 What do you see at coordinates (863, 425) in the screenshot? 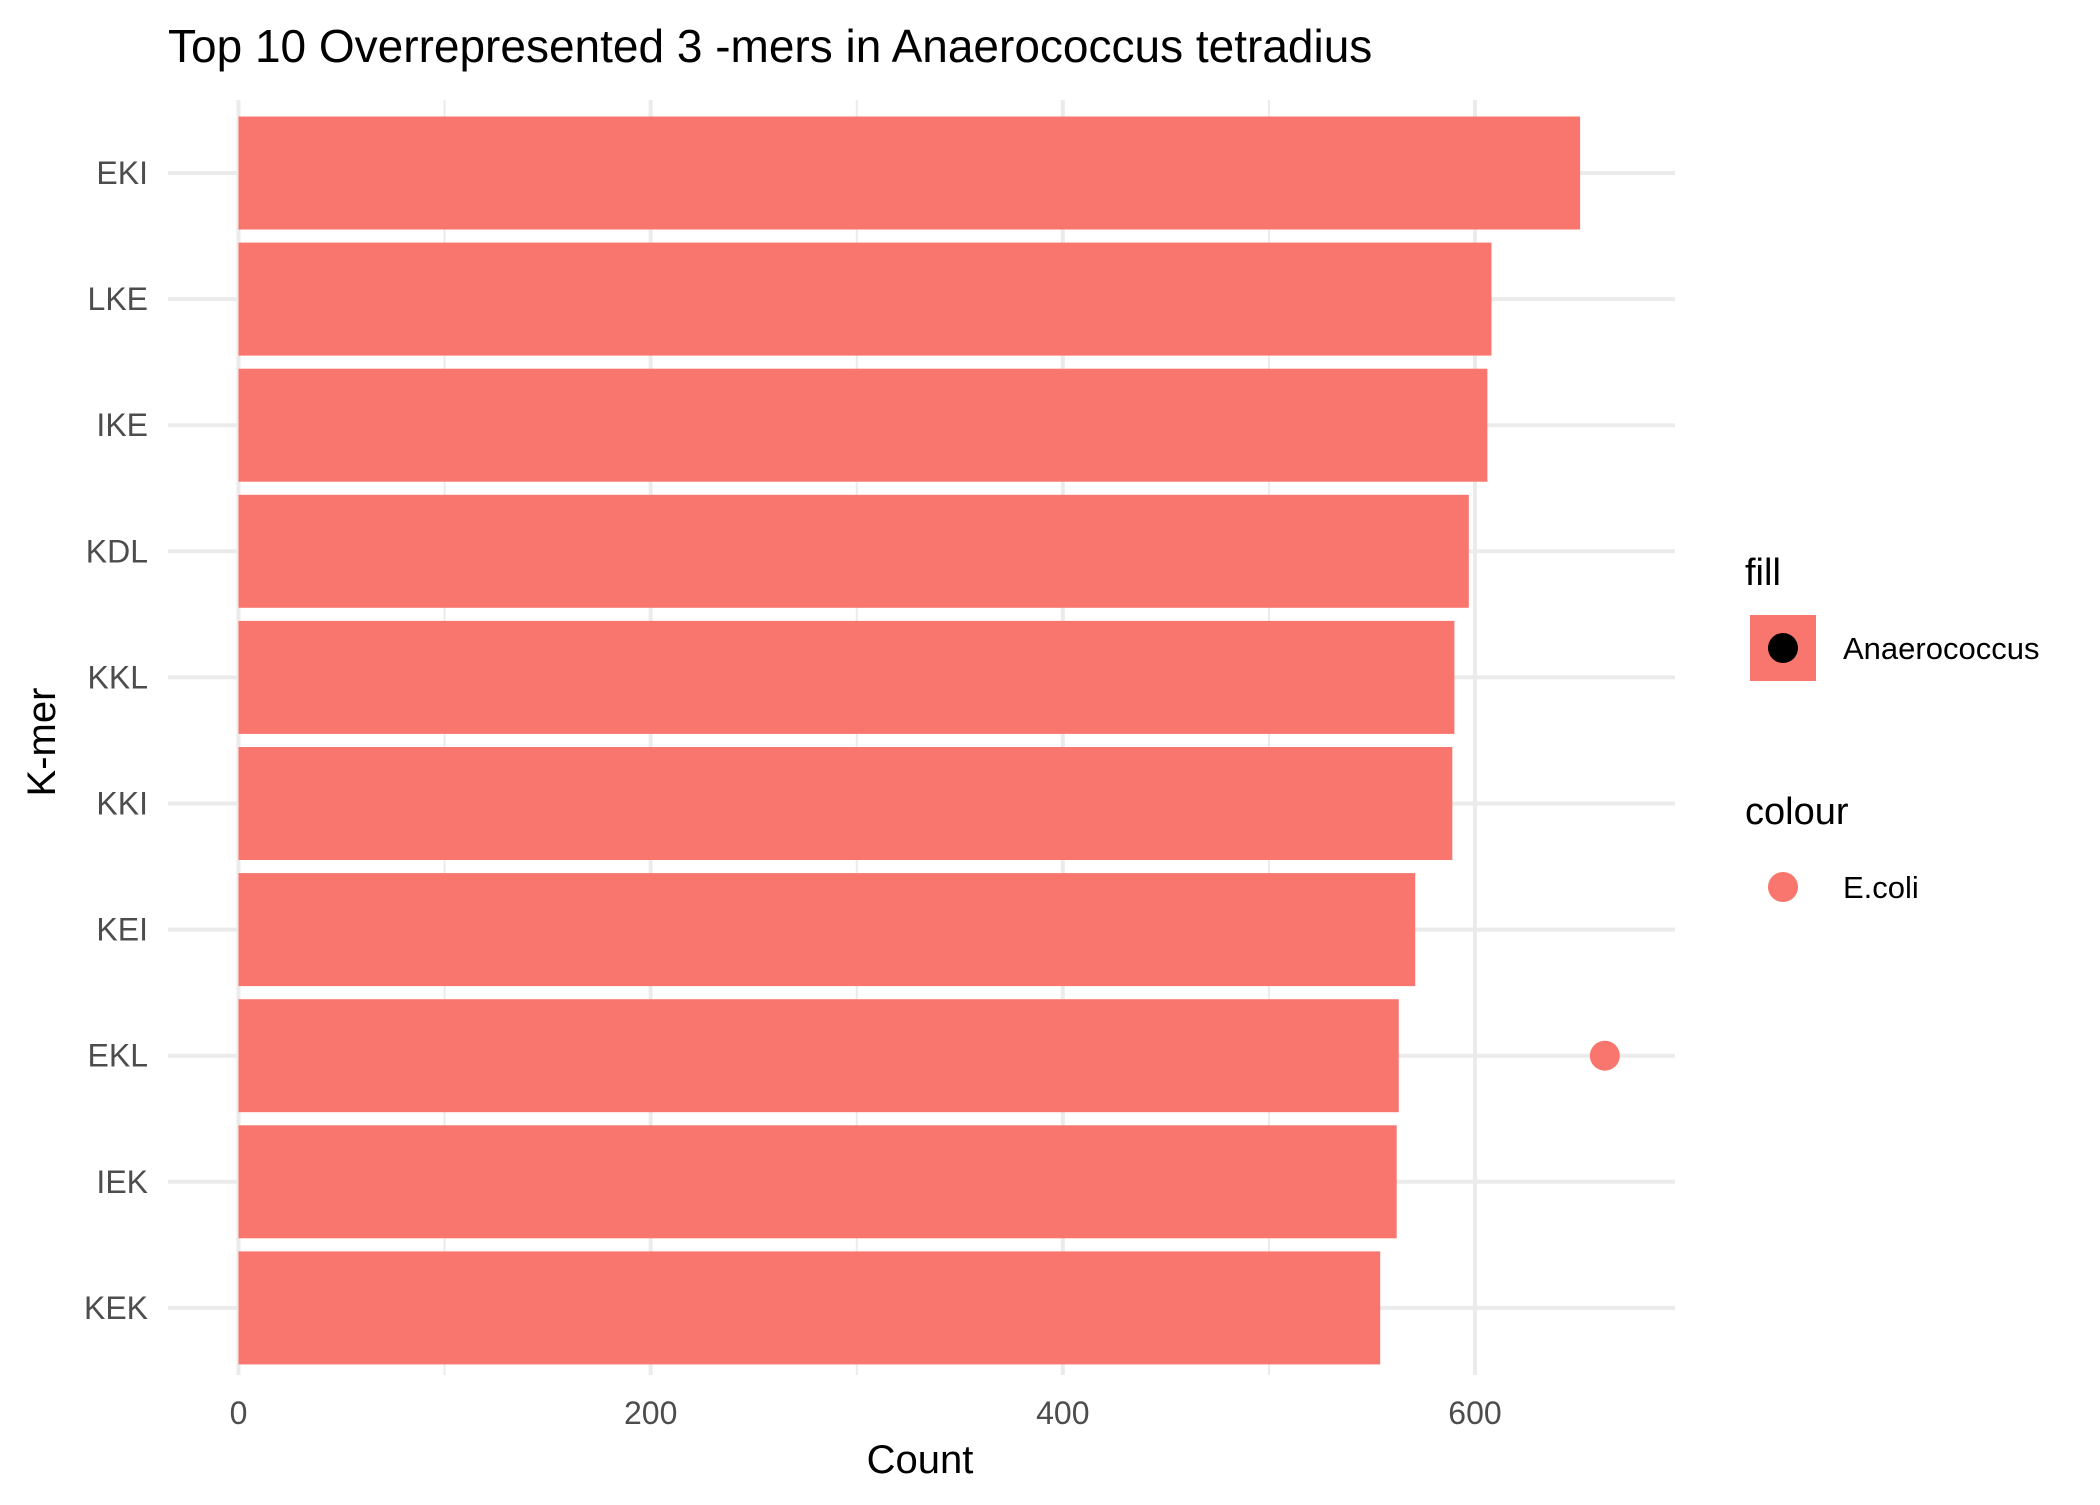
I see `bar-ike` at bounding box center [863, 425].